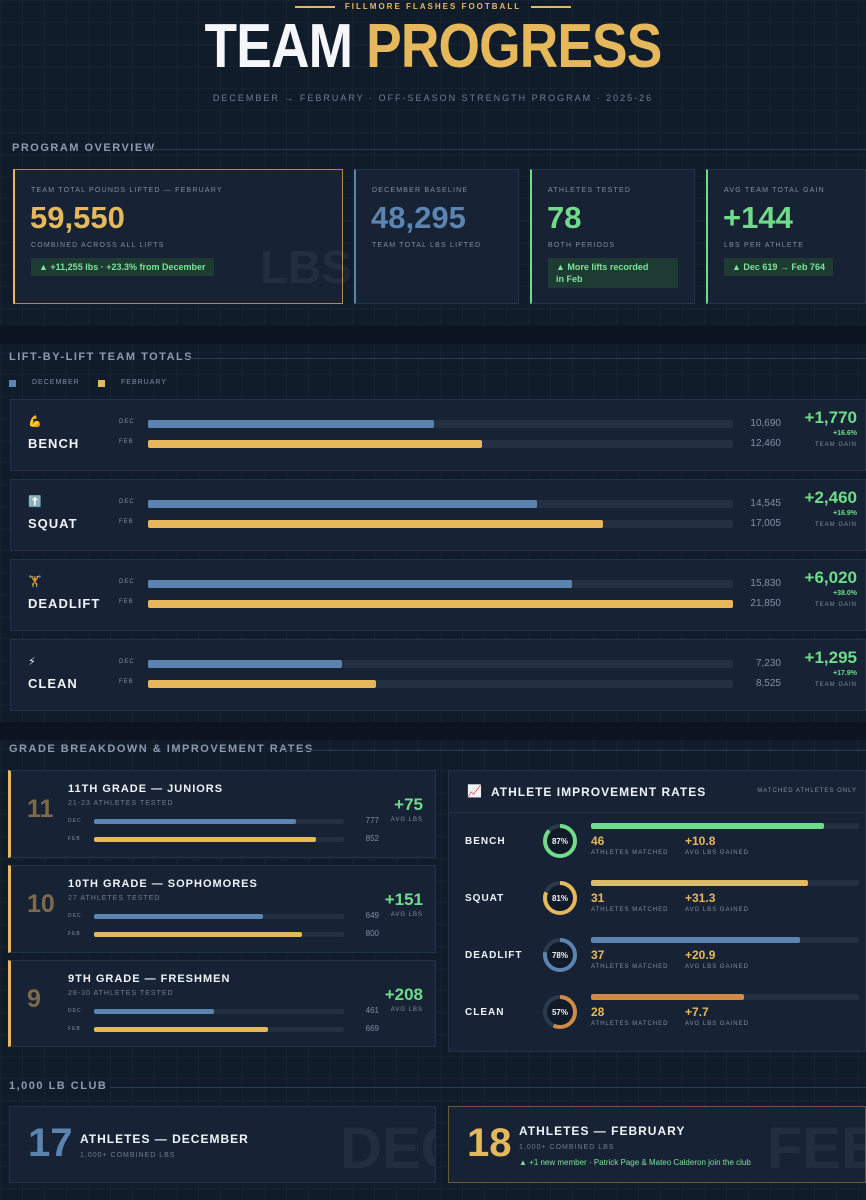 Image resolution: width=866 pixels, height=1200 pixels. Describe the element at coordinates (403, 899) in the screenshot. I see `avg-gain-value: +151` at that location.